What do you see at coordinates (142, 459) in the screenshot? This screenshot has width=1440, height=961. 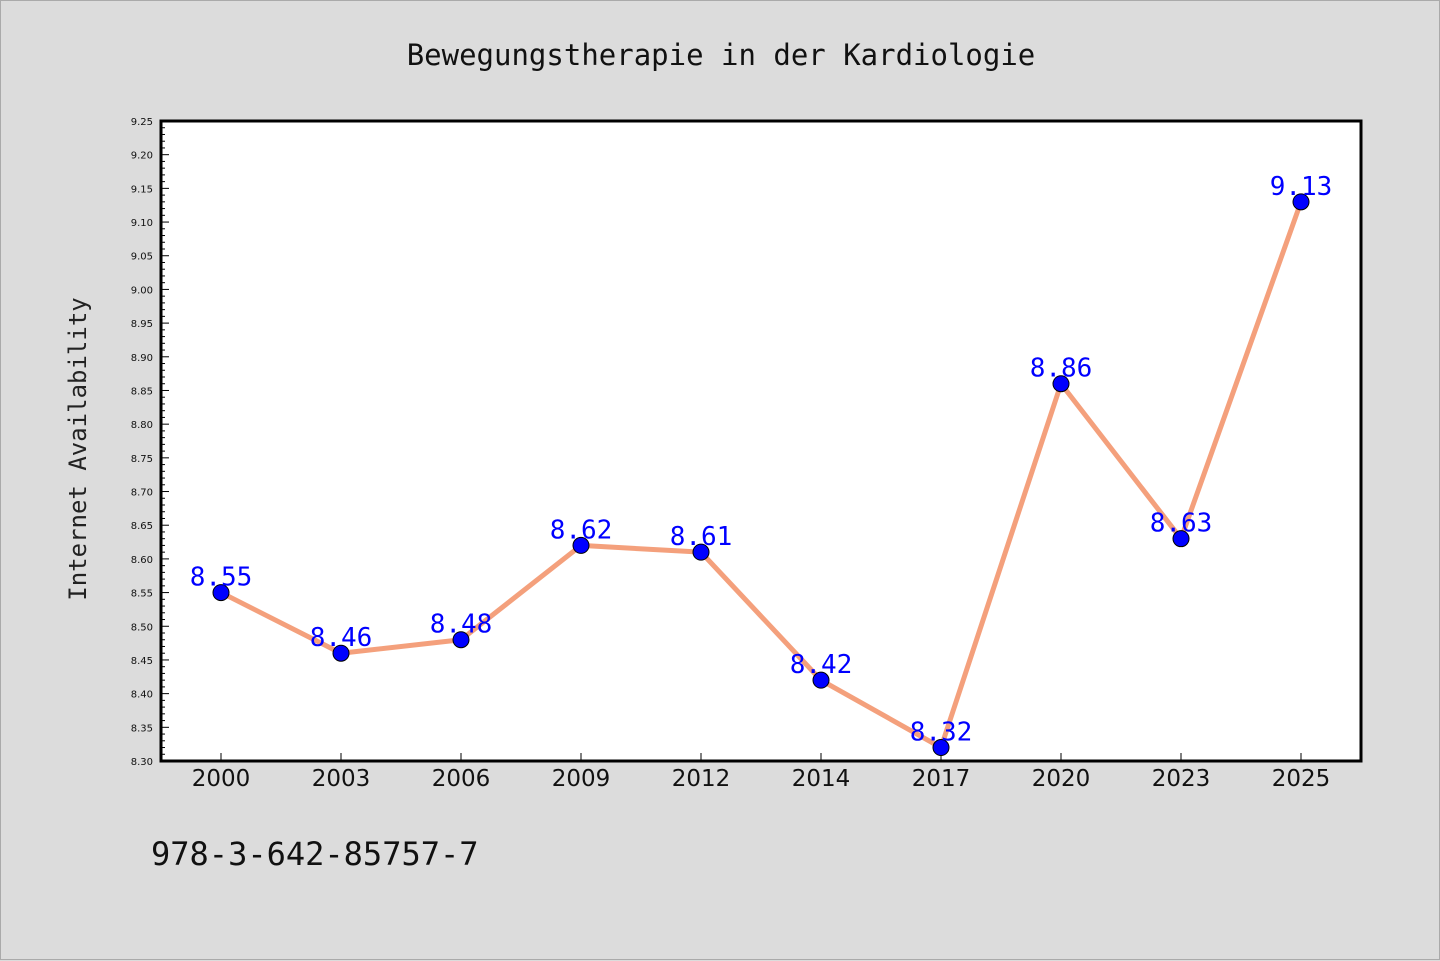 I see `y-tick-label: 8.75` at bounding box center [142, 459].